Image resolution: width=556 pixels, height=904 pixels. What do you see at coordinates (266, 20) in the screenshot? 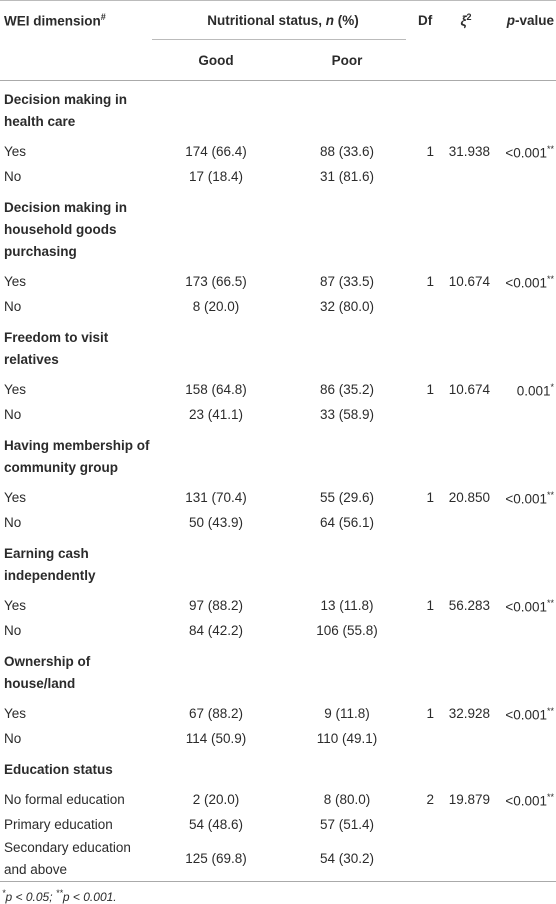
I see `header-text: Nutritional status,` at bounding box center [266, 20].